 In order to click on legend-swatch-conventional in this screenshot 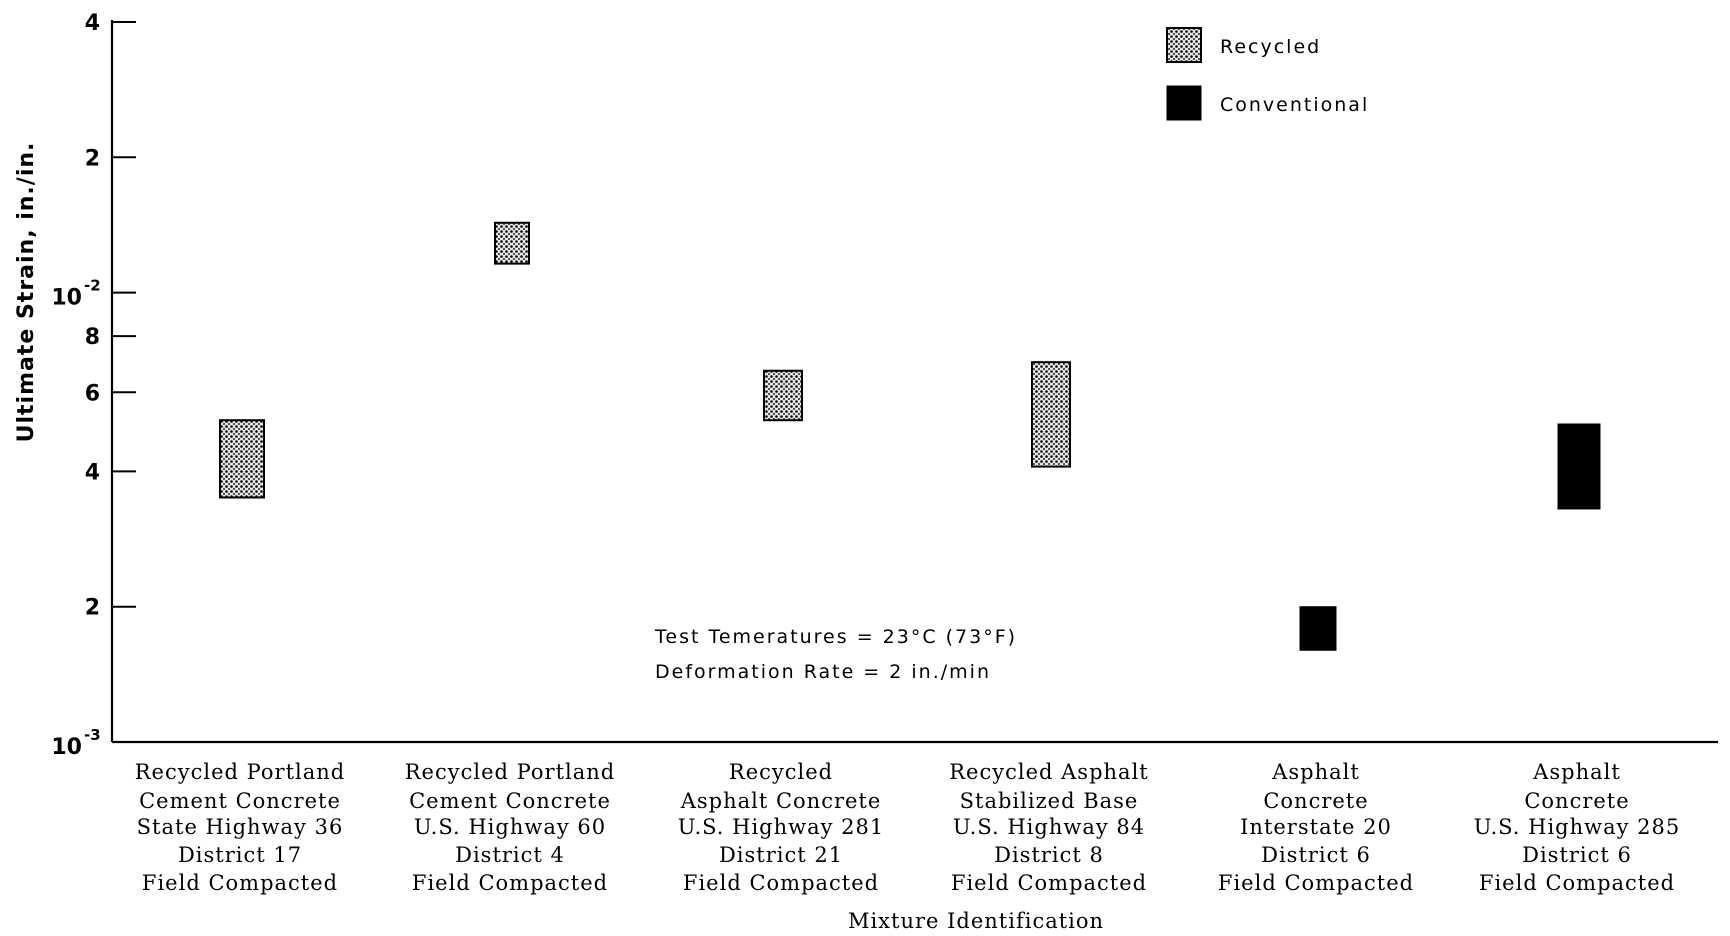, I will do `click(1184, 103)`.